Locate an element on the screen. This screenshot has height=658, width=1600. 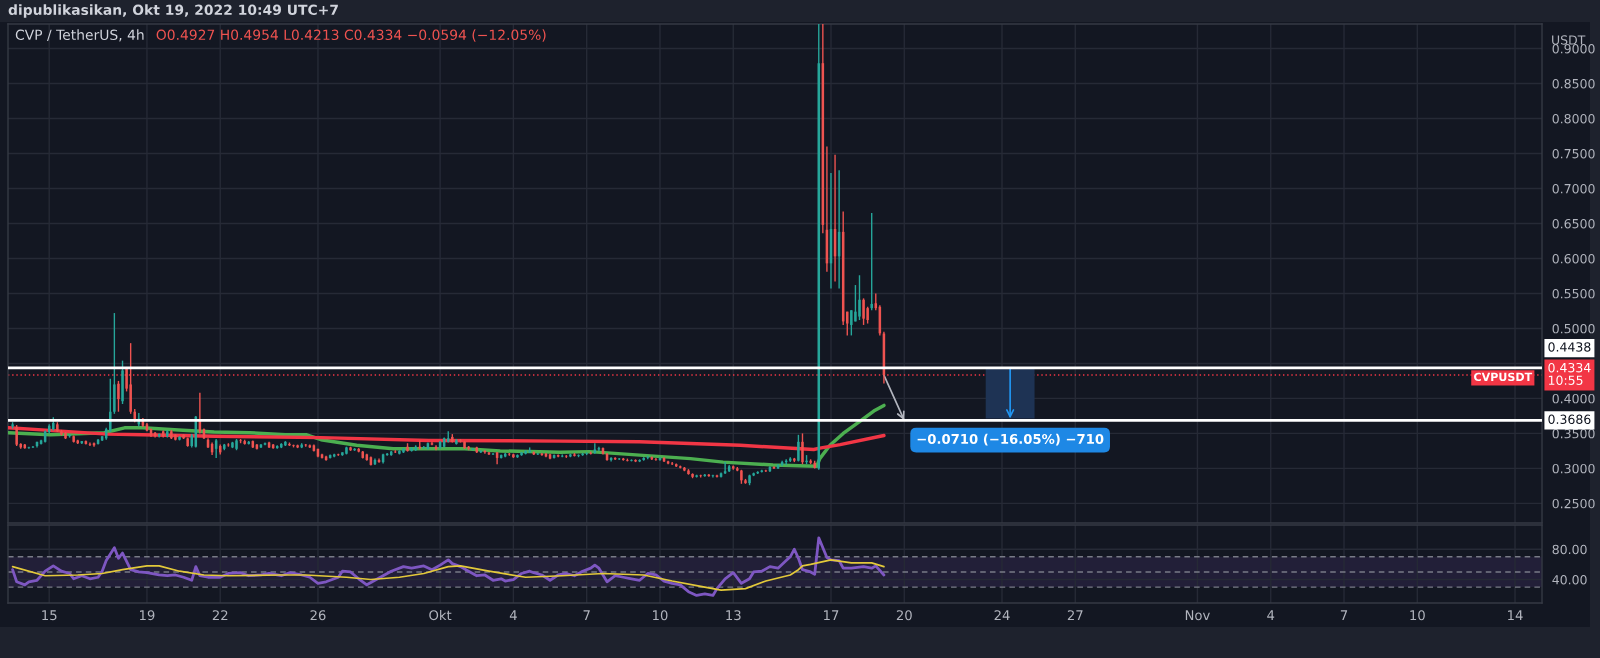
y-tick-label: 0.3500 is located at coordinates (1573, 433).